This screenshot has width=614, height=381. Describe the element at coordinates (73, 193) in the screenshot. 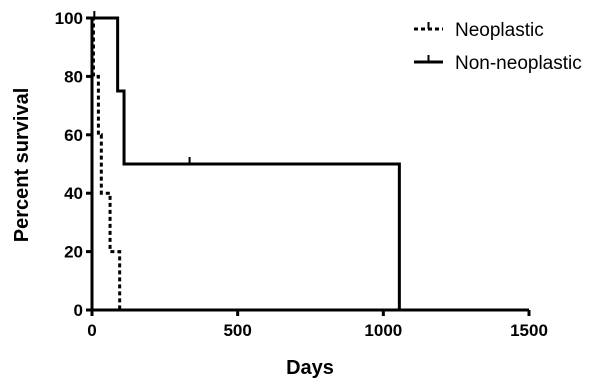

I see `y-tick-label: 40` at that location.